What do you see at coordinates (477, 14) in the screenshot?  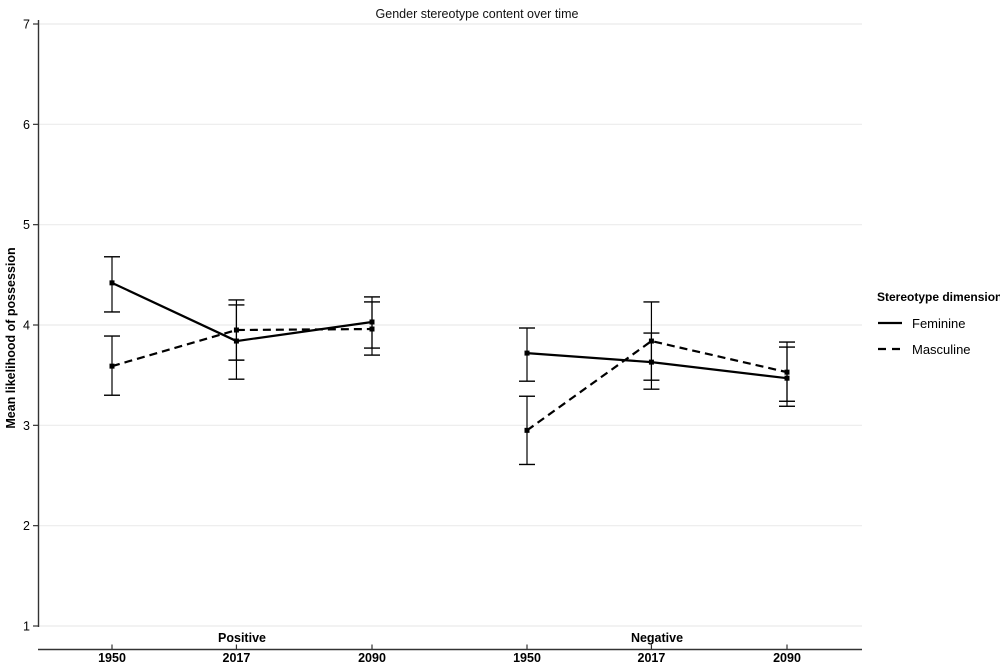 I see `chart-title: Gender stereotype content over time` at bounding box center [477, 14].